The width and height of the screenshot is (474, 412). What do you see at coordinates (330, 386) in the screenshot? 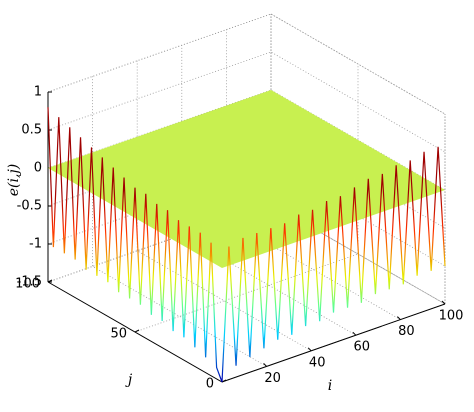
I see `x-axis-label: i` at bounding box center [330, 386].